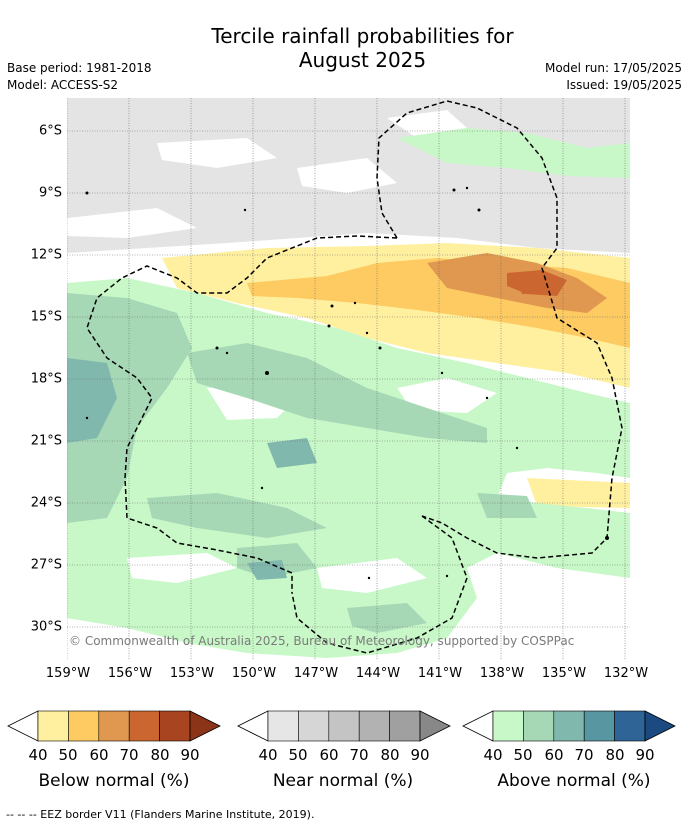 The image size is (690, 827). I want to click on lon-label-132w: 132°W, so click(626, 673).